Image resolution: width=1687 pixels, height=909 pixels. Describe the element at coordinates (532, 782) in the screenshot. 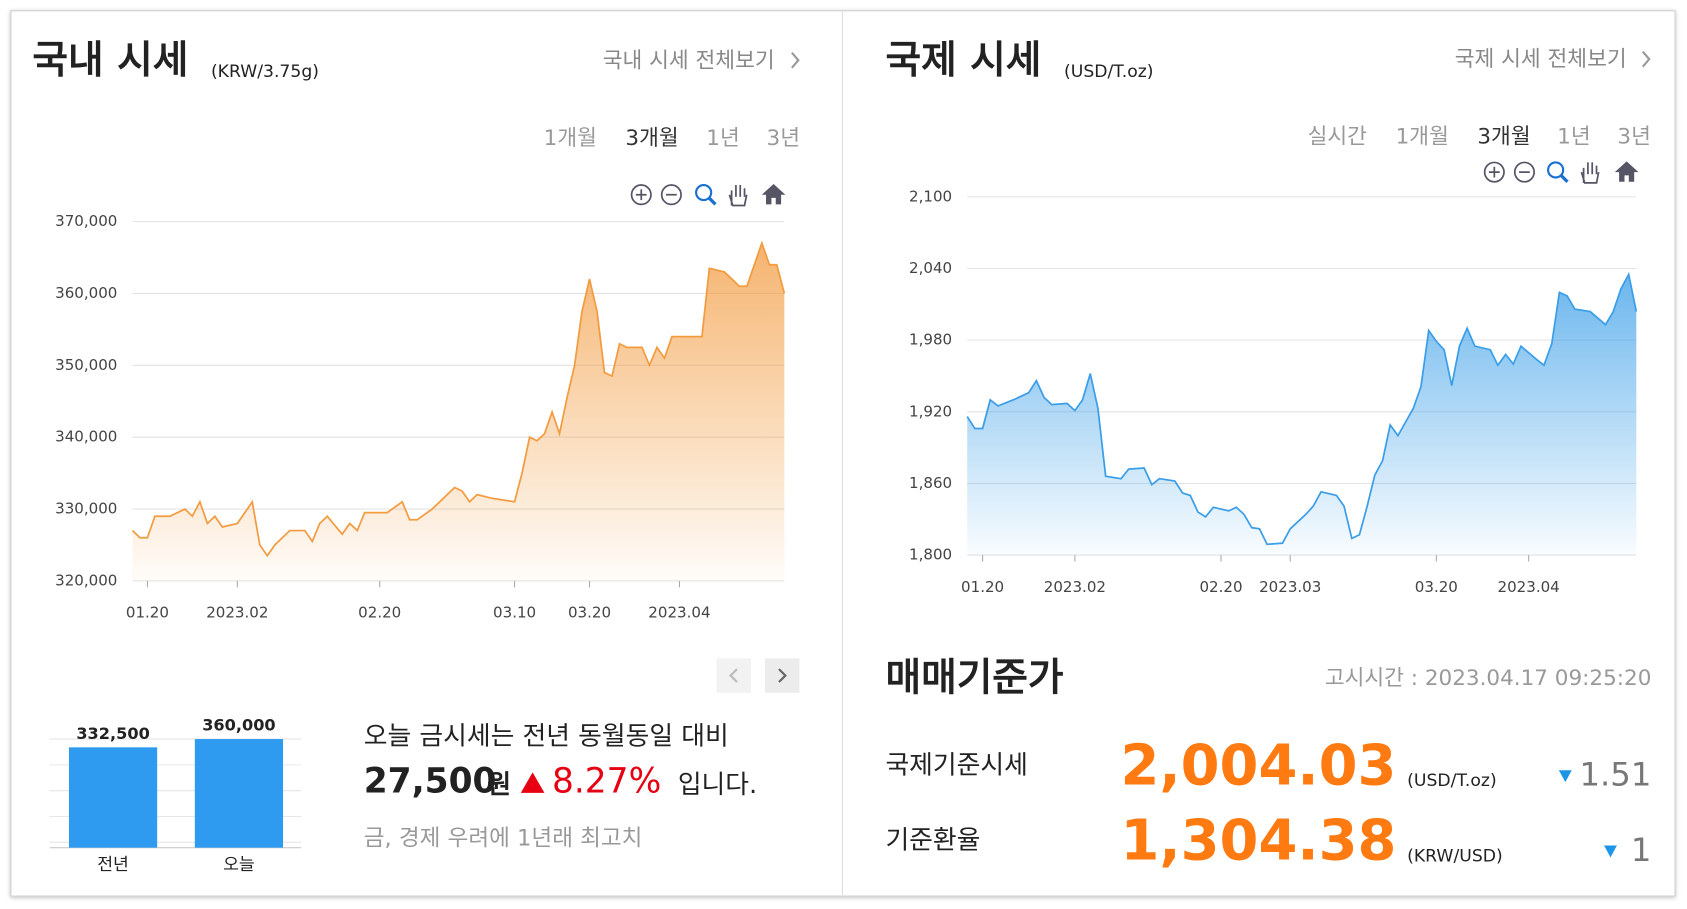

I see `up-triangle` at that location.